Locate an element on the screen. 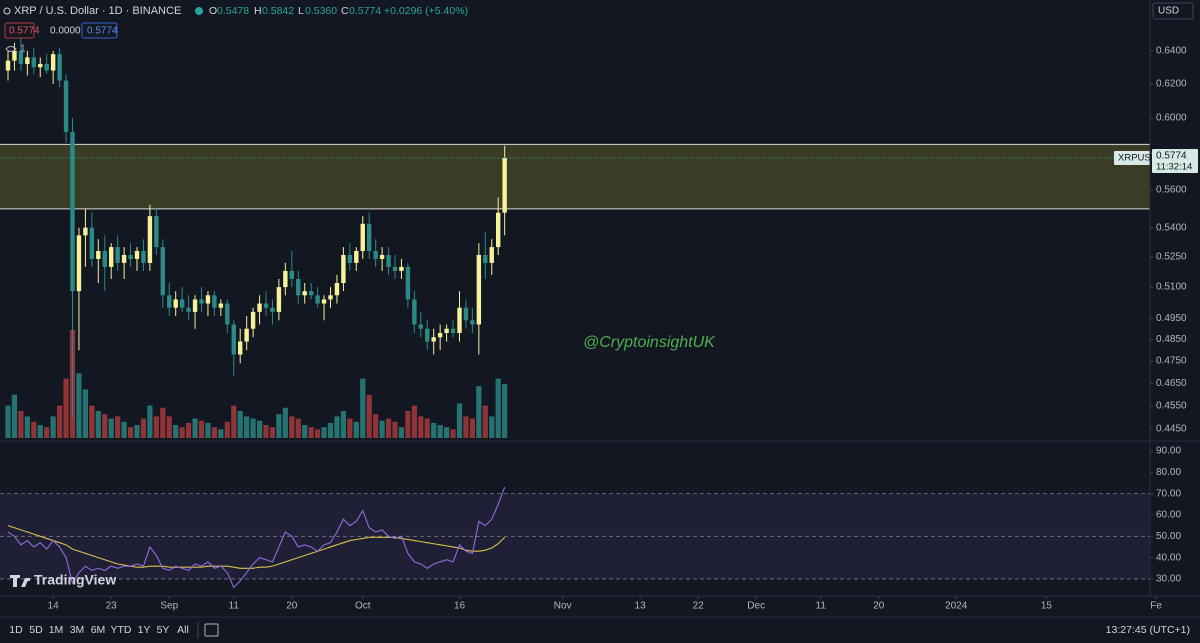 Image resolution: width=1200 pixels, height=643 pixels. market-status is located at coordinates (199, 11).